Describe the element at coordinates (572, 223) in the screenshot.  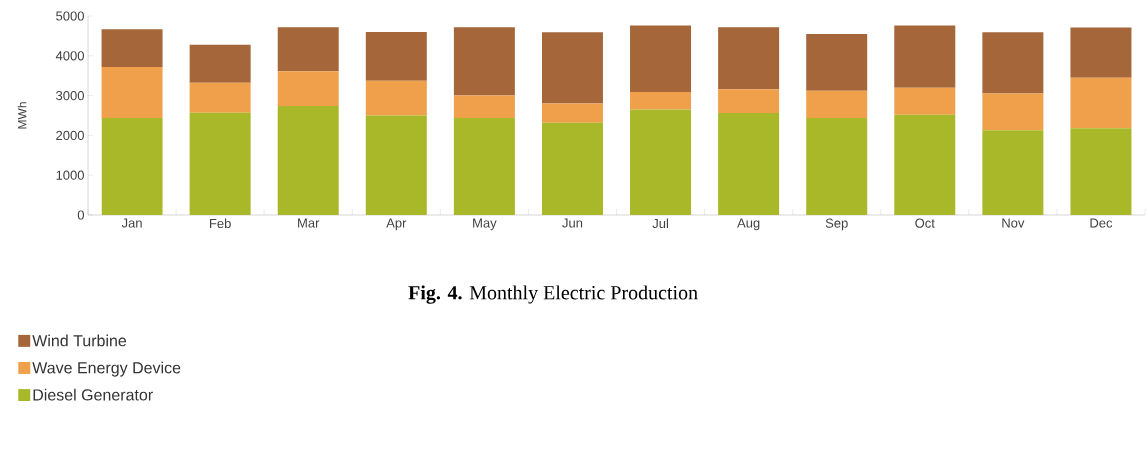
I see `x-tick-label: Jun` at that location.